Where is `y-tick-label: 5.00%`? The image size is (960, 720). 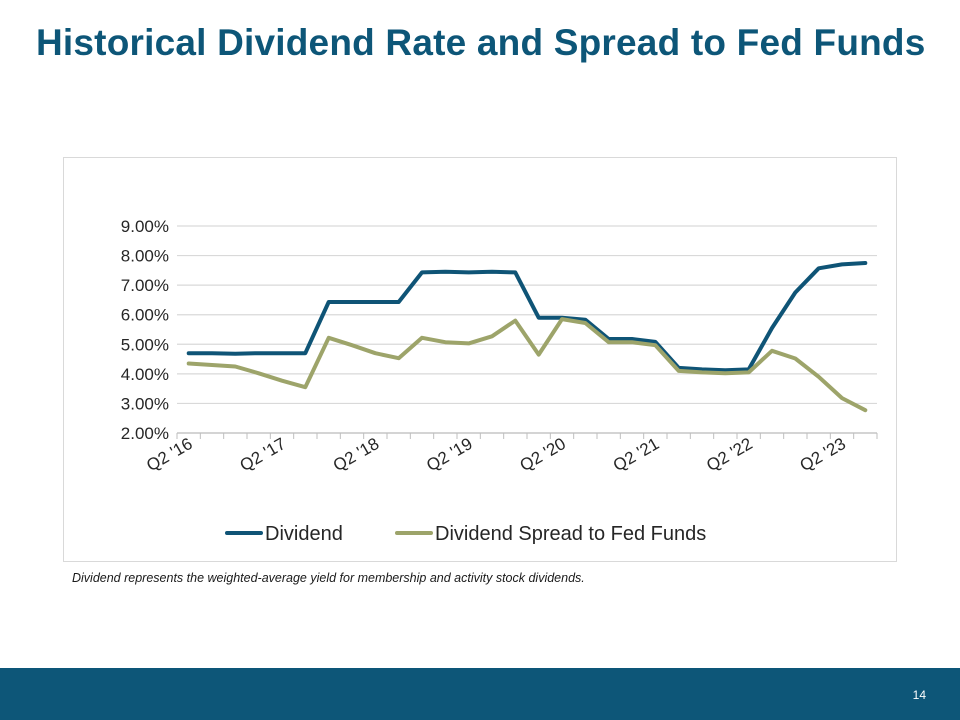 y-tick-label: 5.00% is located at coordinates (145, 344).